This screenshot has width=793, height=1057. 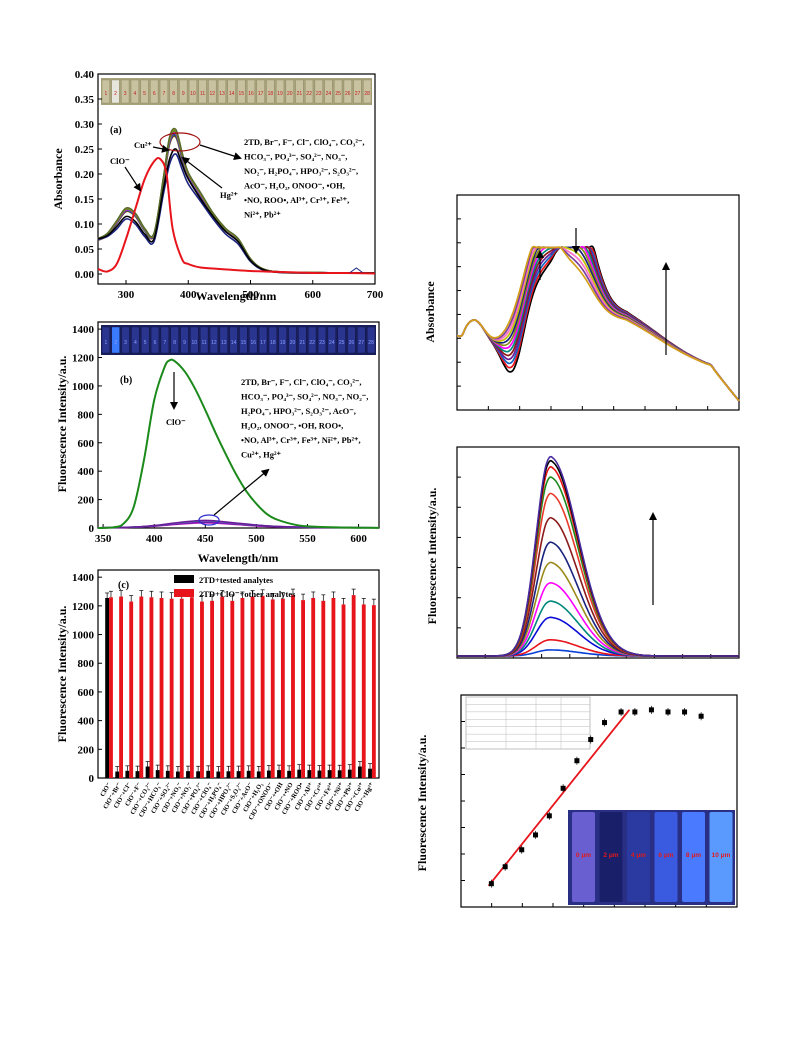 I want to click on panel-b-analyte-line: HCO₃⁻, PO₄³⁻, SO₄²⁻, NO₃⁻, NO₂⁻,, so click(x=304, y=397).